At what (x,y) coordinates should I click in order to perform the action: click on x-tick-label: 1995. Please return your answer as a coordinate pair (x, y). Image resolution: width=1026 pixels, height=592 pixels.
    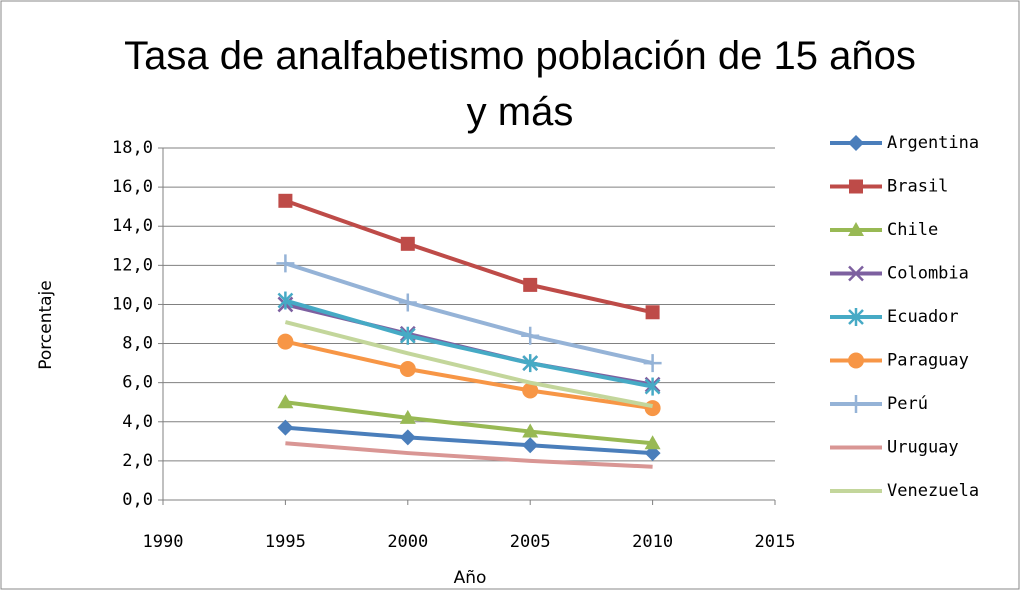
    Looking at the image, I should click on (285, 542).